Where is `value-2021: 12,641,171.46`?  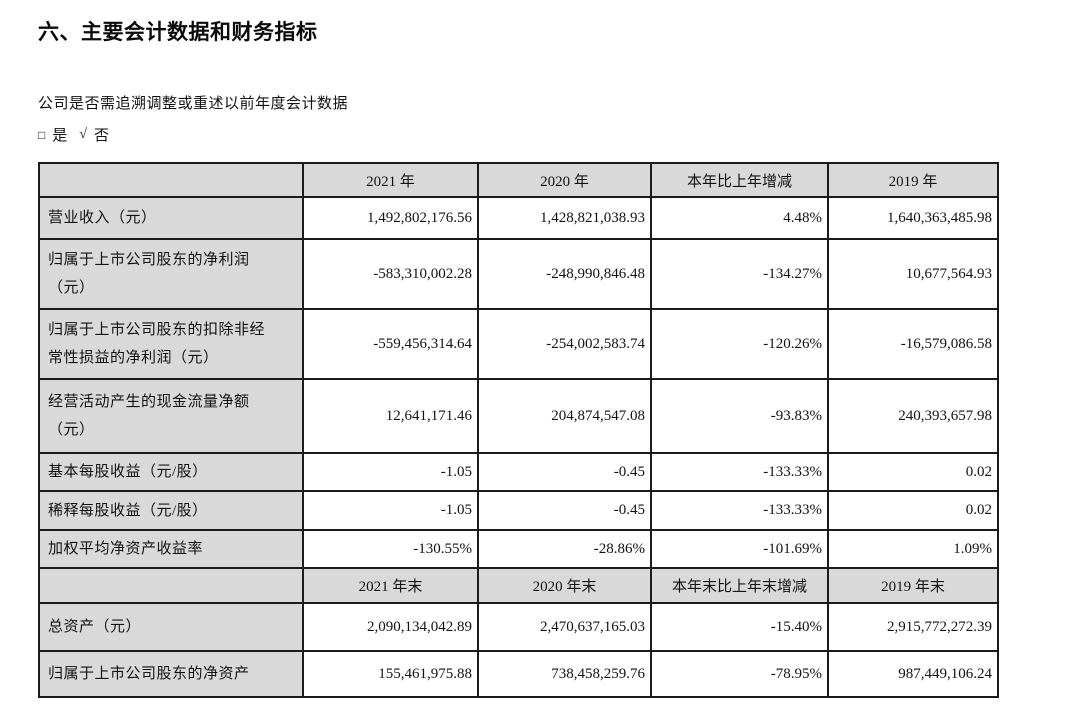
value-2021: 12,641,171.46 is located at coordinates (390, 416).